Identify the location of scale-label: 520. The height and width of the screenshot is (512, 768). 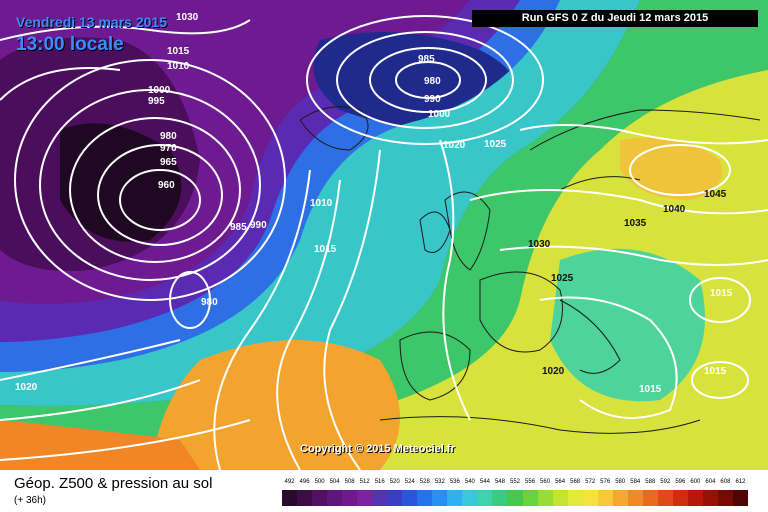
(394, 482).